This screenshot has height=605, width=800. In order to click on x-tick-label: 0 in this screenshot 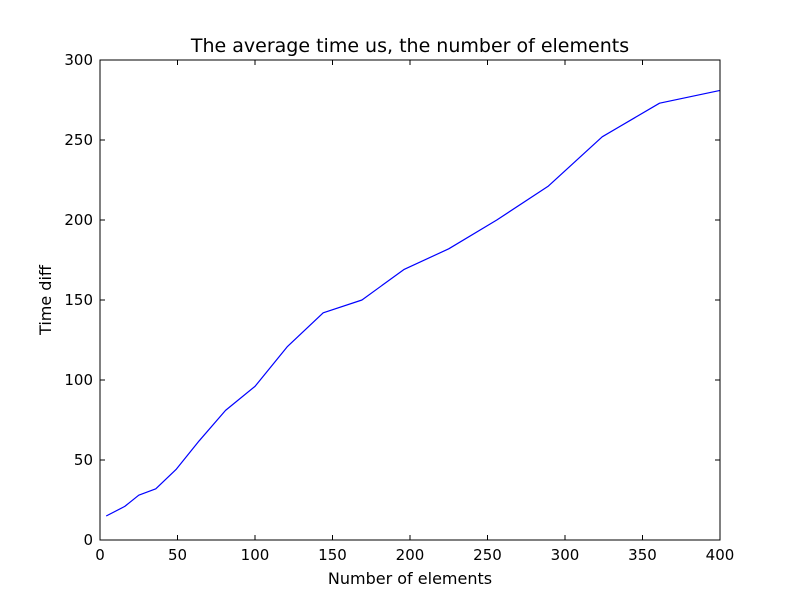, I will do `click(100, 555)`.